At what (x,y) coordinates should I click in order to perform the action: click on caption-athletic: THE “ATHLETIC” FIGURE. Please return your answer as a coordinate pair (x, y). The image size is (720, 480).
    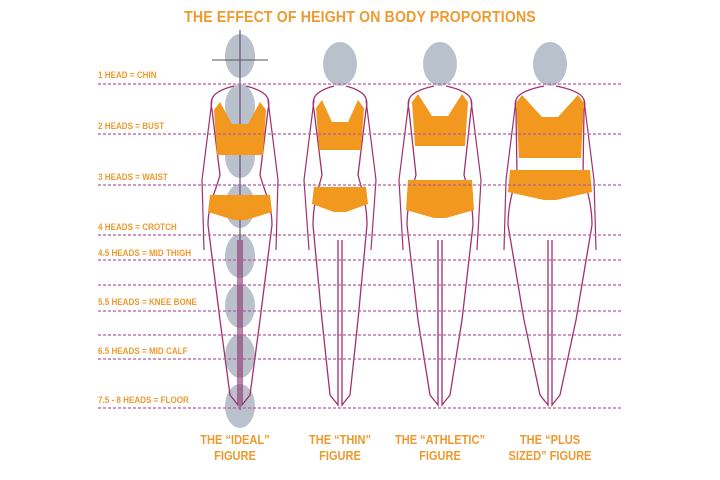
    Looking at the image, I should click on (440, 447).